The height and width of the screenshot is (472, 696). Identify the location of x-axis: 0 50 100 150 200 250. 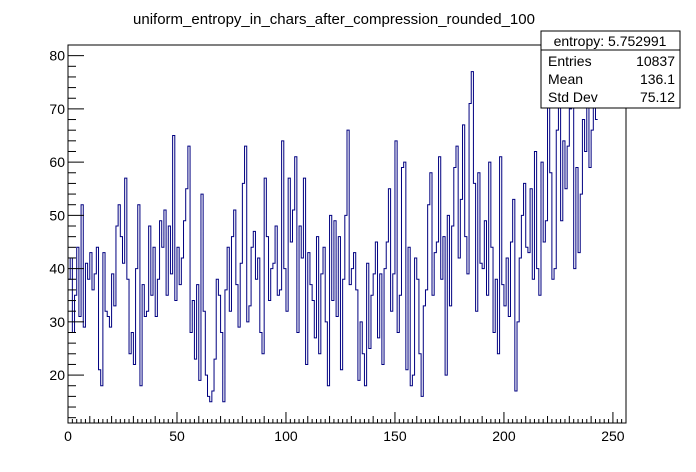
(345, 428).